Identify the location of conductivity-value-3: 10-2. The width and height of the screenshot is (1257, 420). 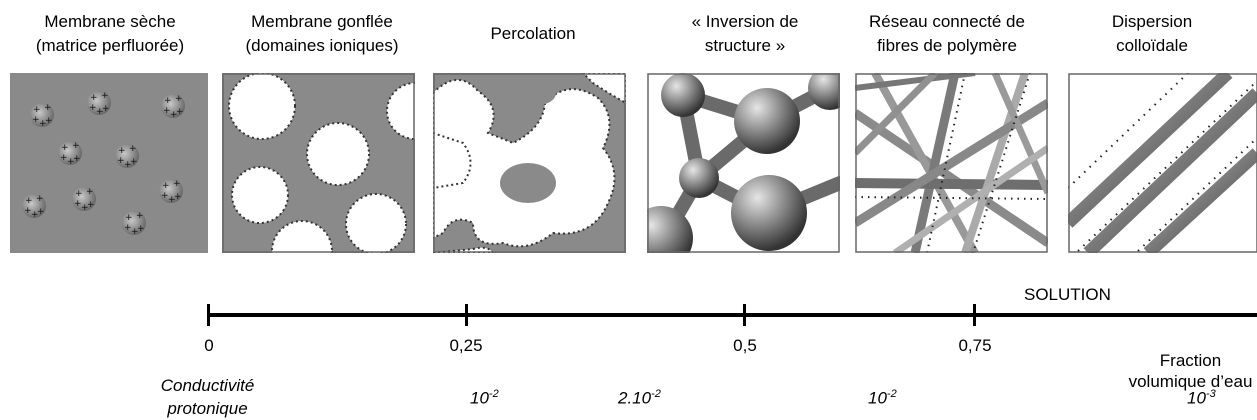
(882, 398).